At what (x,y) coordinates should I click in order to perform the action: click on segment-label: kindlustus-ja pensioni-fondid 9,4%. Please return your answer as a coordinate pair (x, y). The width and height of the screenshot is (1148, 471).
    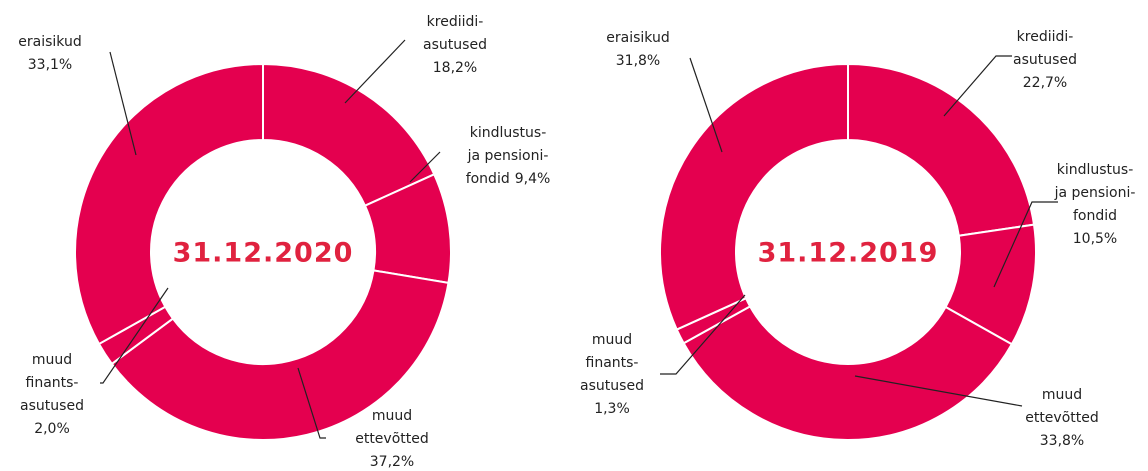
    Looking at the image, I should click on (508, 156).